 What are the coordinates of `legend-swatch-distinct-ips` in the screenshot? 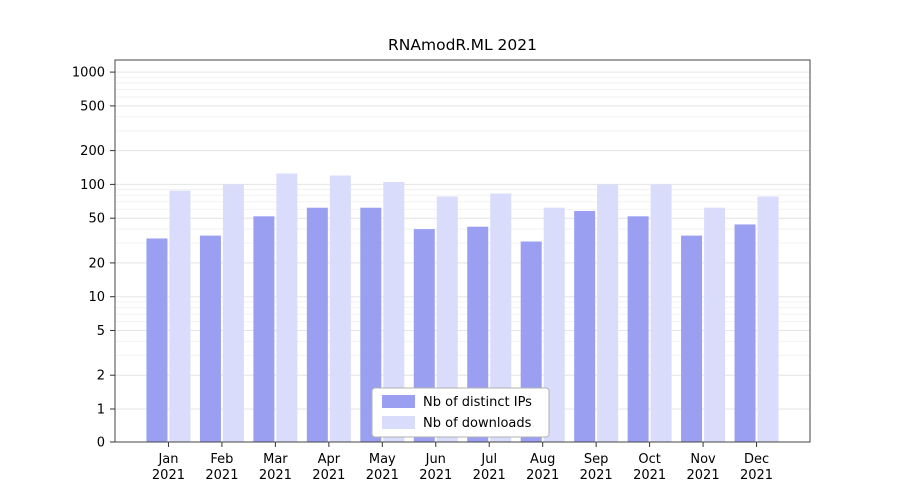 It's located at (398, 401).